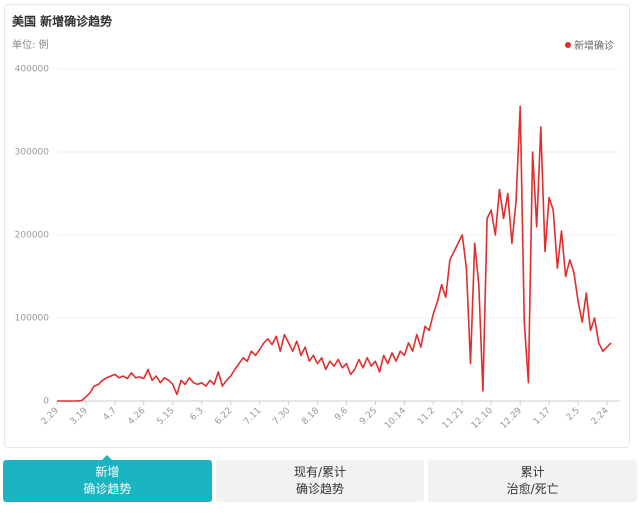  What do you see at coordinates (281, 416) in the screenshot?
I see `x-tick-label: 7.30` at bounding box center [281, 416].